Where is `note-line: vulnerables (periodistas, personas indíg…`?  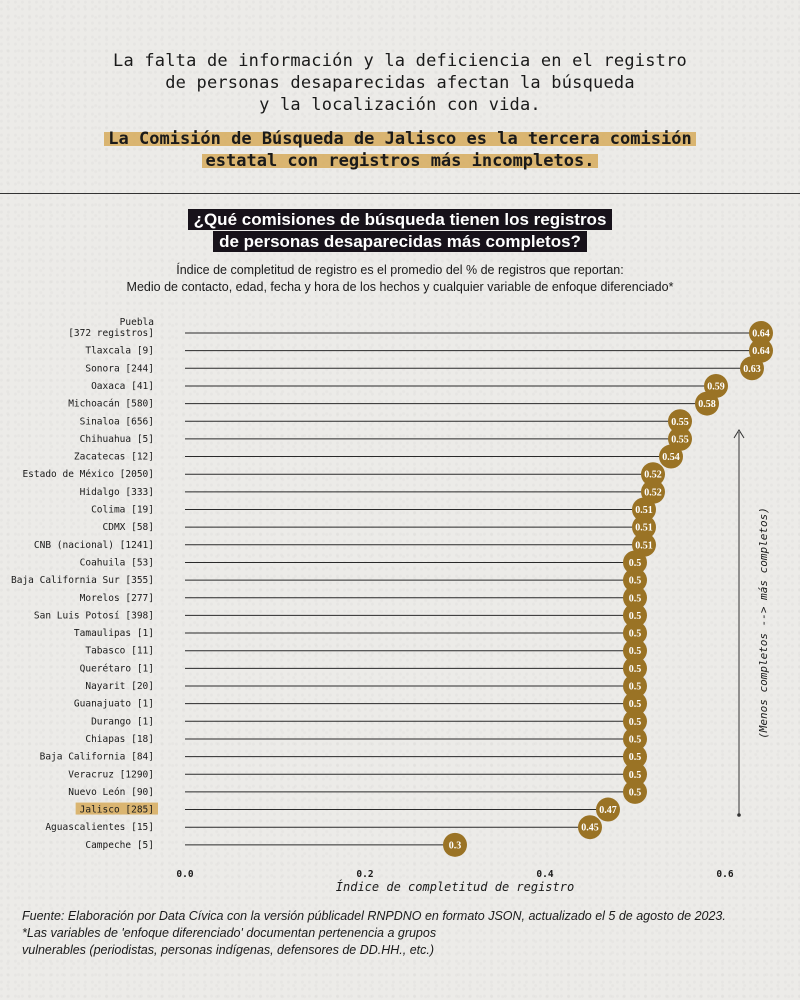 note-line: vulnerables (periodistas, personas indíg… is located at coordinates (228, 950).